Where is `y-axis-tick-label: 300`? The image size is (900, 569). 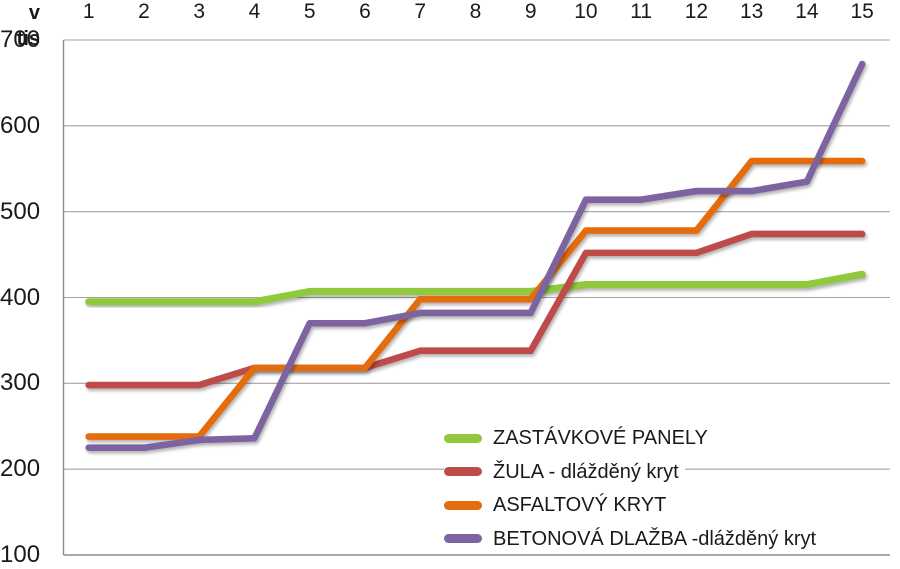 y-axis-tick-label: 300 is located at coordinates (20, 383).